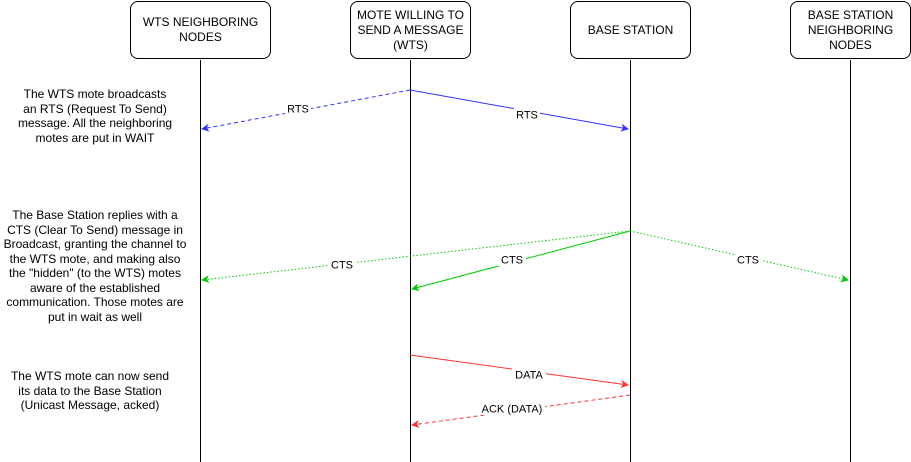 The height and width of the screenshot is (462, 911). What do you see at coordinates (512, 410) in the screenshot?
I see `message-ack-label: ACK (DATA)` at bounding box center [512, 410].